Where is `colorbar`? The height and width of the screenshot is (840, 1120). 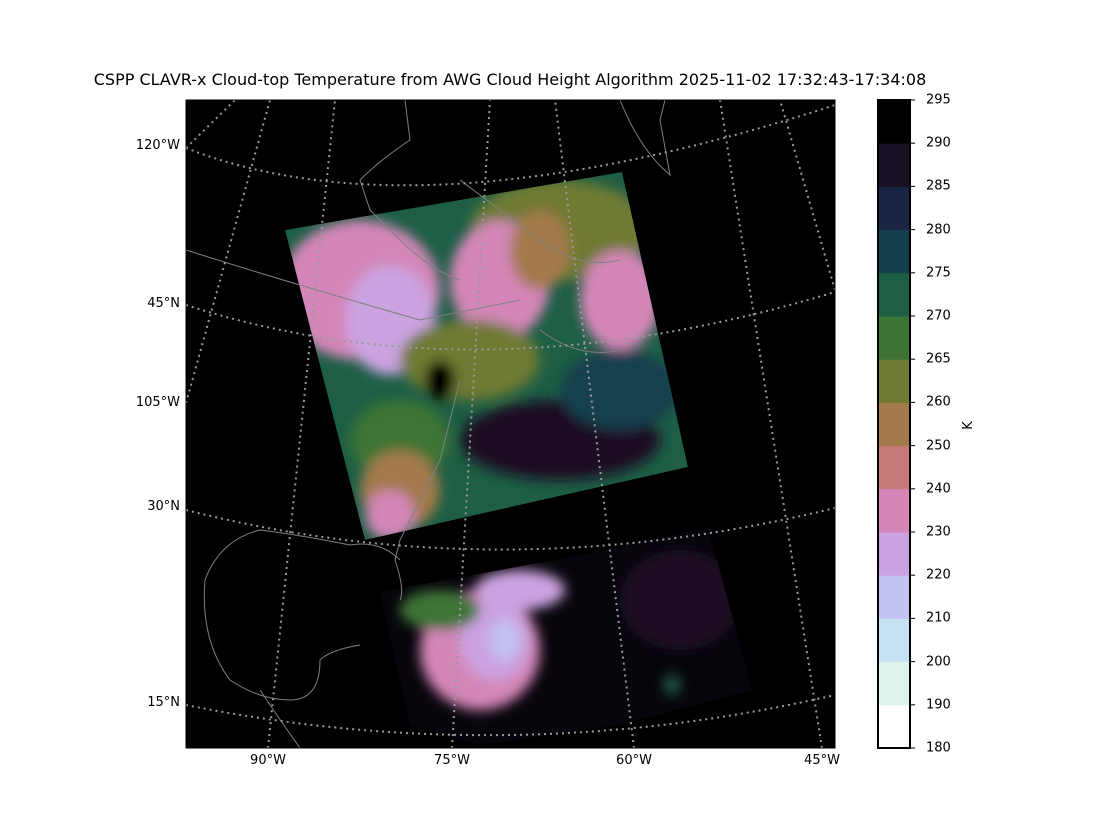 colorbar is located at coordinates (896, 424).